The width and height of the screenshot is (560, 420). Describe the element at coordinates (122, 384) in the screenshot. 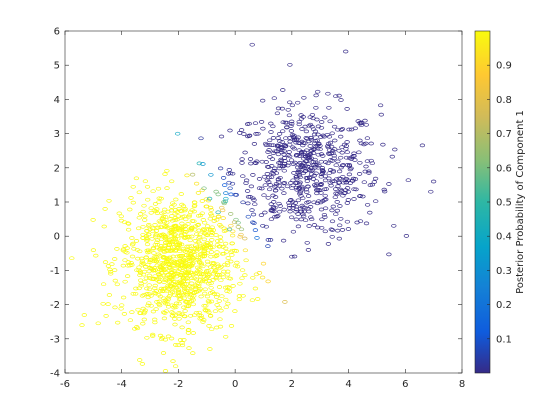

I see `x-tick-label: -4` at that location.